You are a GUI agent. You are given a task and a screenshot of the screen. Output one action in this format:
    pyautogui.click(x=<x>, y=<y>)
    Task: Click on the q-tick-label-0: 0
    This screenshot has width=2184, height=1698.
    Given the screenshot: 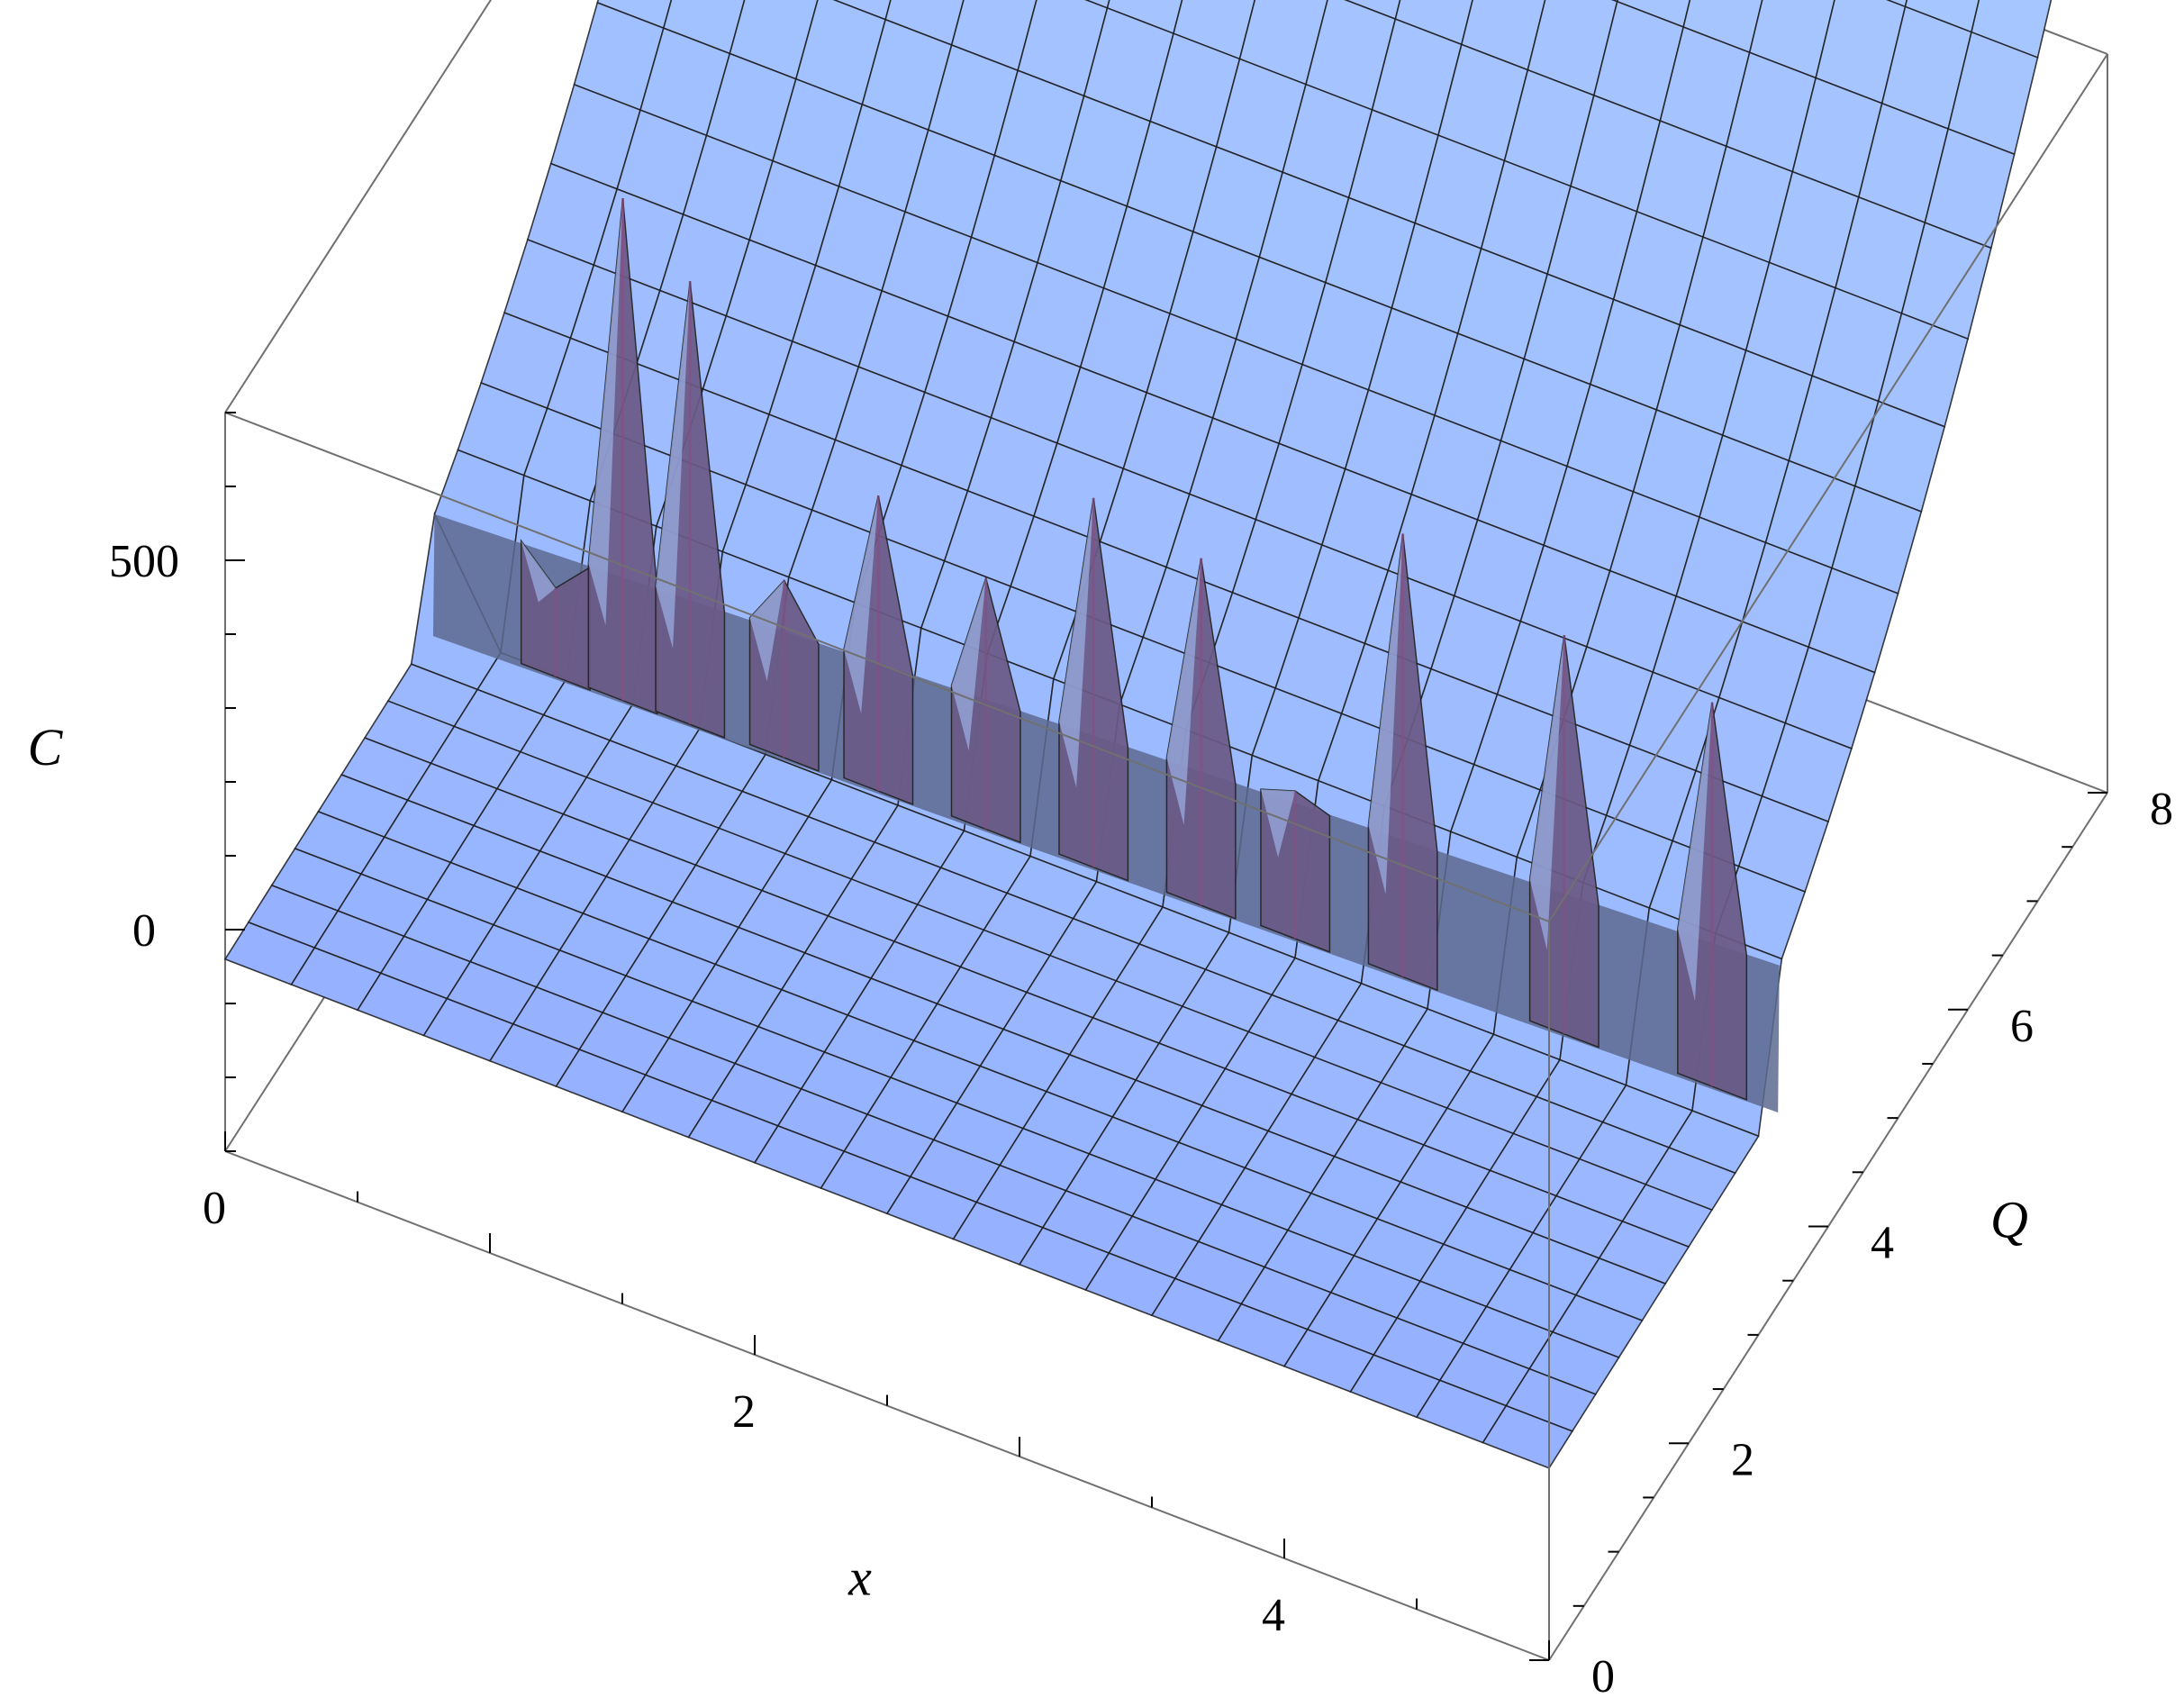 What is the action you would take?
    pyautogui.click(x=1603, y=1674)
    